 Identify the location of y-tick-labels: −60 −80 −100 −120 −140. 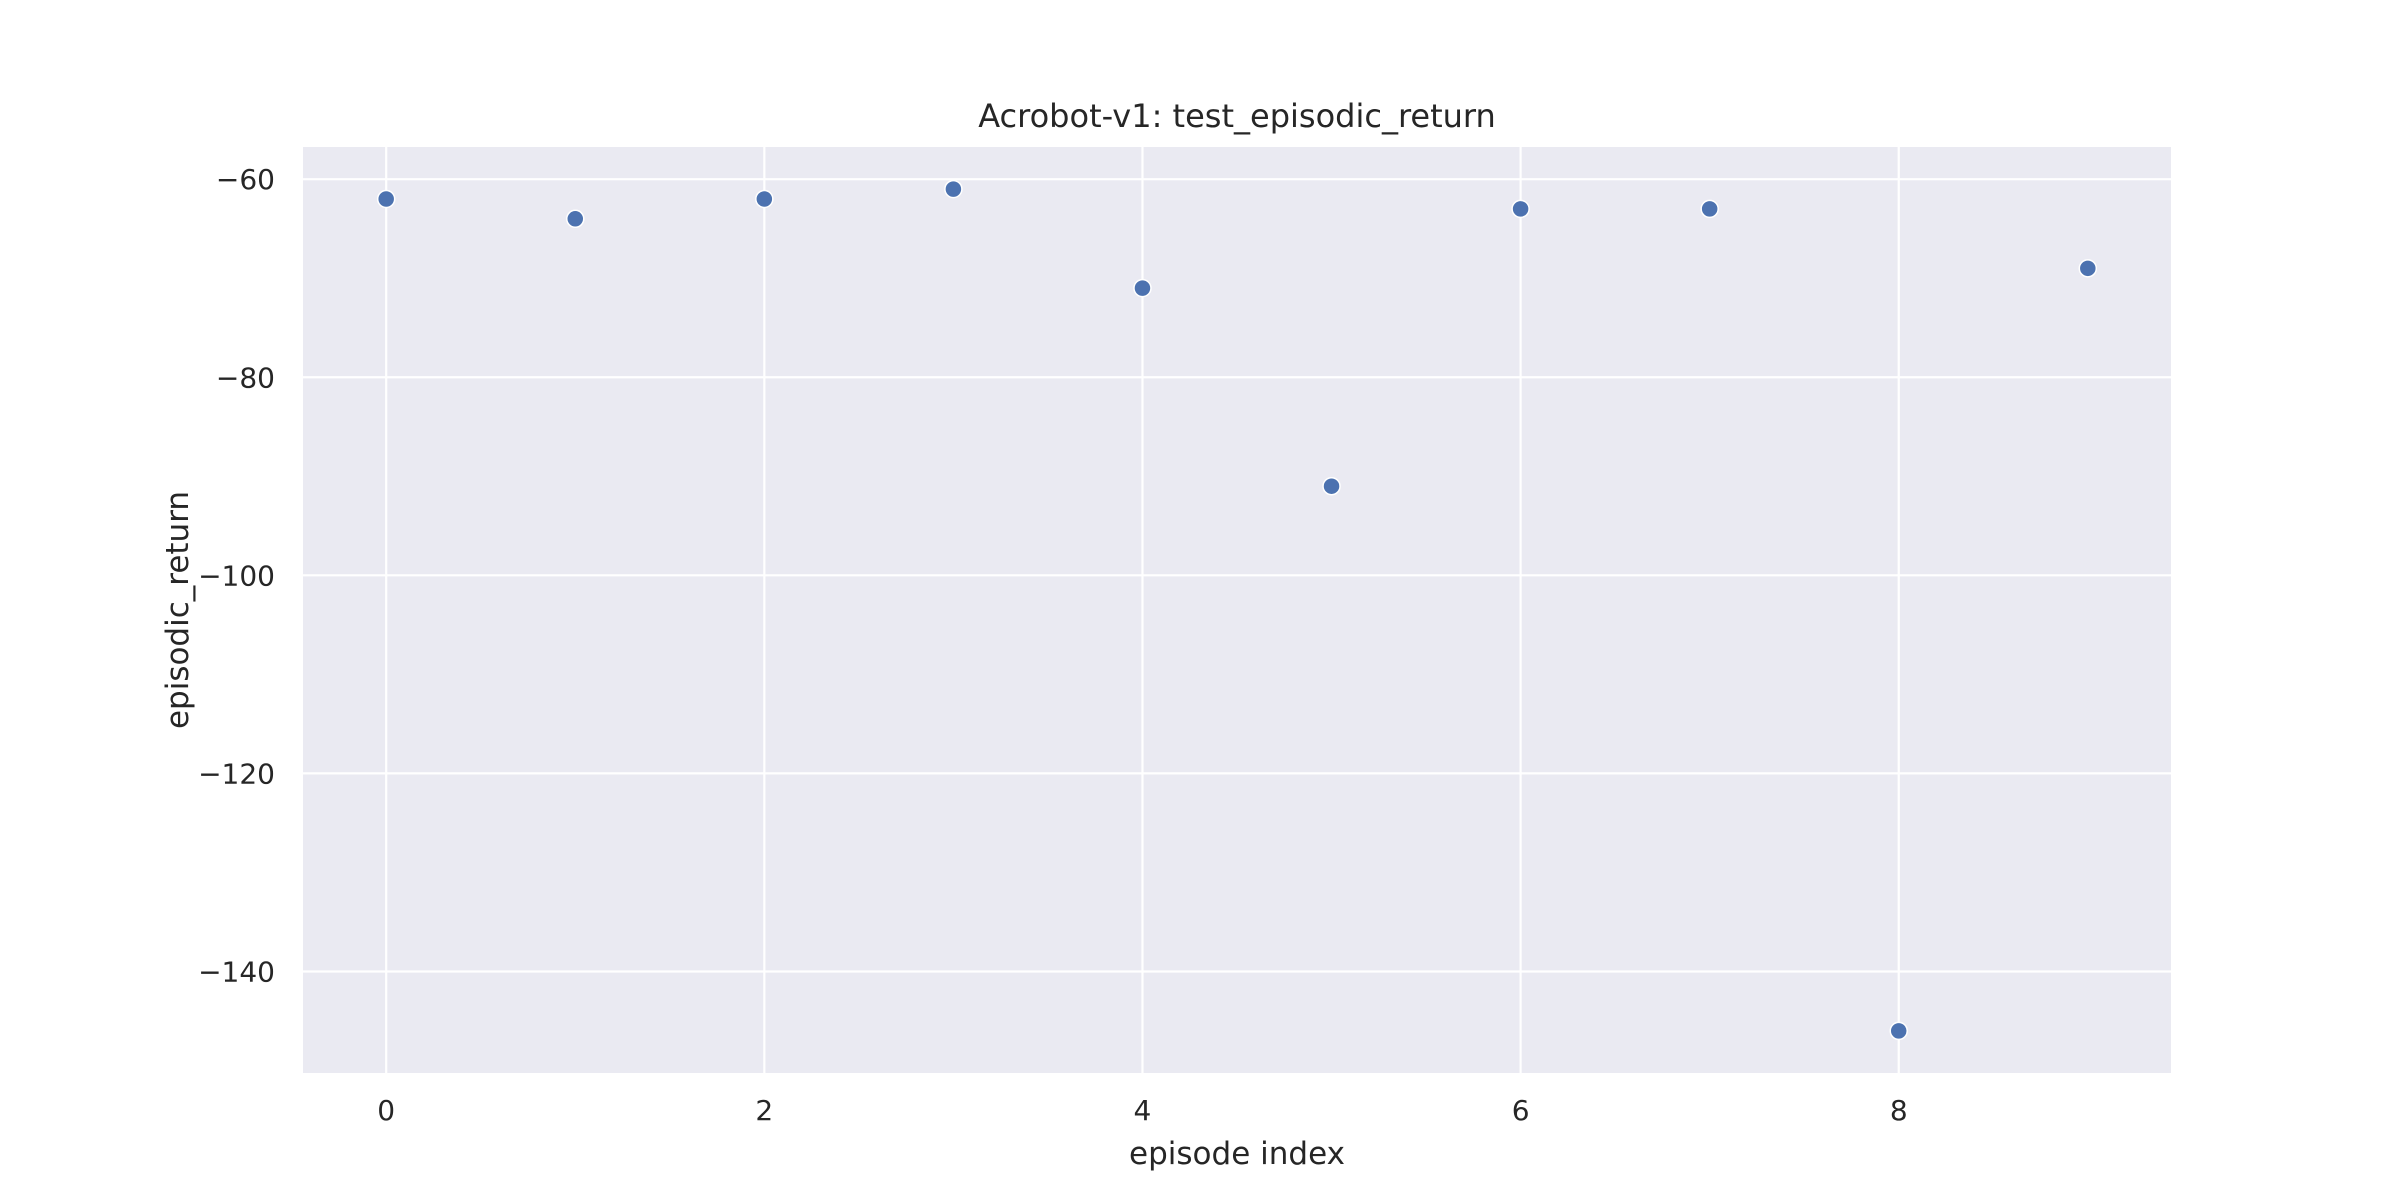
(236, 575).